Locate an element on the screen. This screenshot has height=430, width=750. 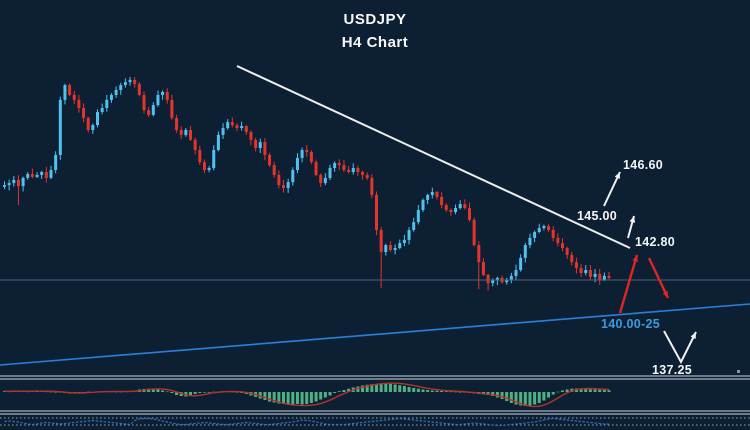
forecast-arrows-layer is located at coordinates (650, 268).